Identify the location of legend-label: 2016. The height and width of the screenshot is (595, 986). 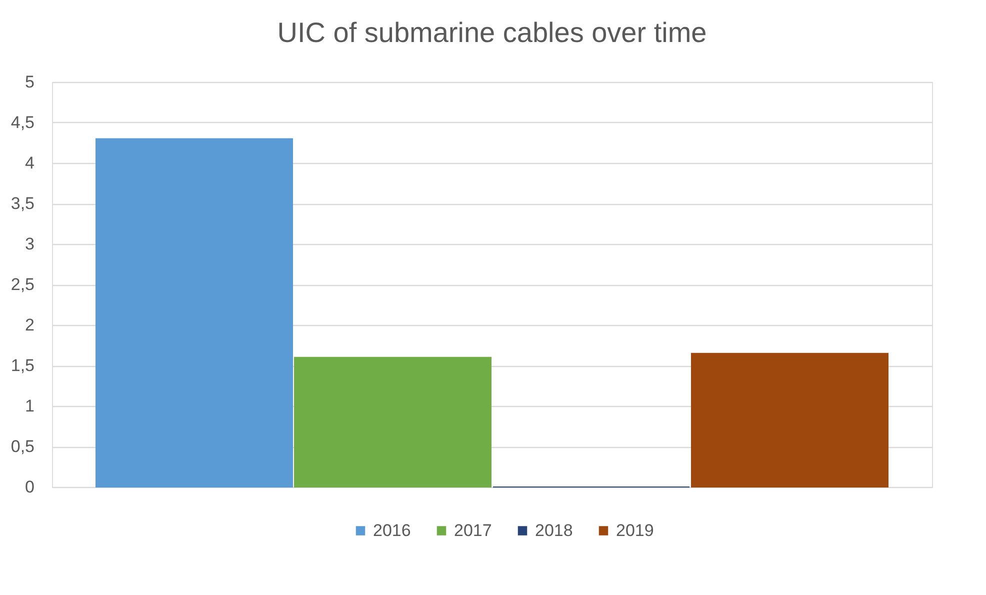
(392, 530).